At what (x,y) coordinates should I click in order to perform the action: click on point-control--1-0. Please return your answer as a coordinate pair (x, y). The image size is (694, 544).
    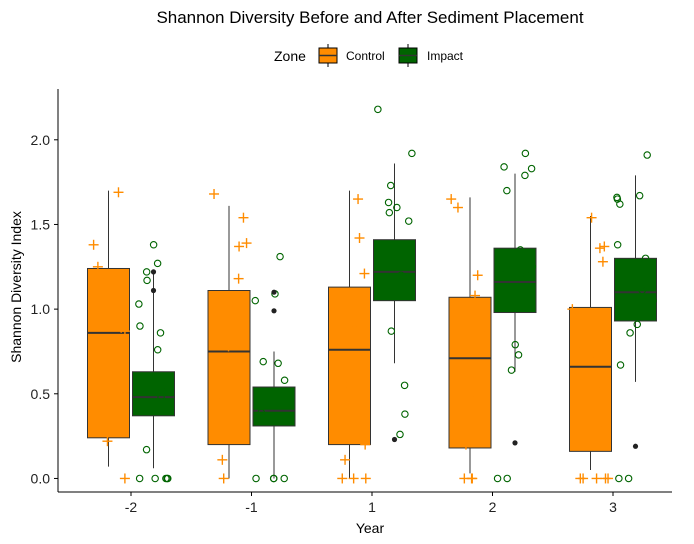
    Looking at the image, I should click on (214, 193).